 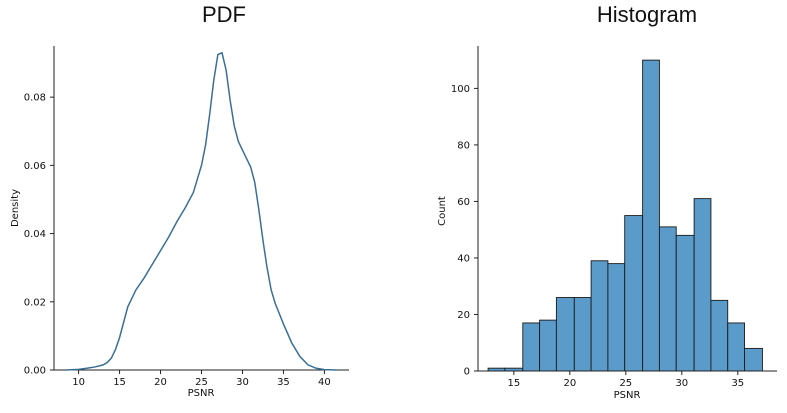 What do you see at coordinates (35, 98) in the screenshot?
I see `pdf-y-tick-label: 0.08` at bounding box center [35, 98].